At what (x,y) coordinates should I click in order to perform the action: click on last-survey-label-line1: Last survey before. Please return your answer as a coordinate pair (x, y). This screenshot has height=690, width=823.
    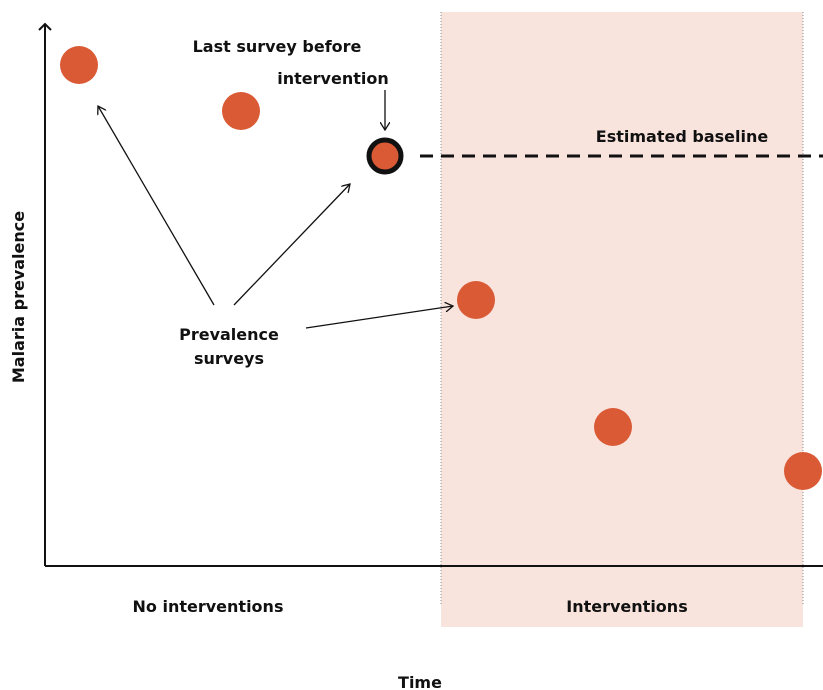
    Looking at the image, I should click on (277, 46).